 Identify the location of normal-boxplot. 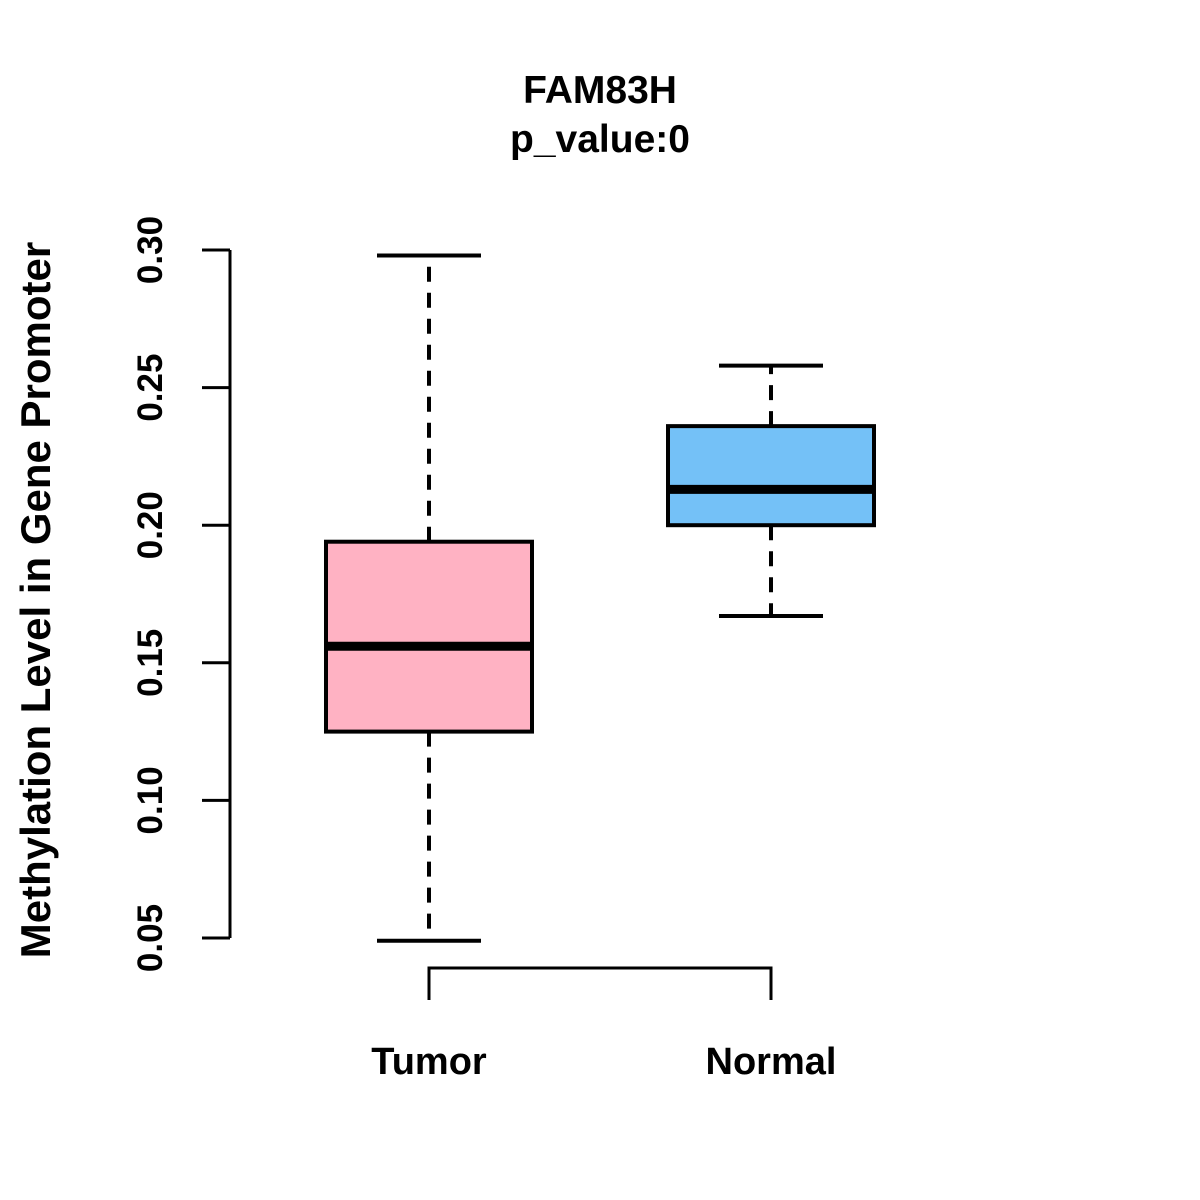
(771, 491).